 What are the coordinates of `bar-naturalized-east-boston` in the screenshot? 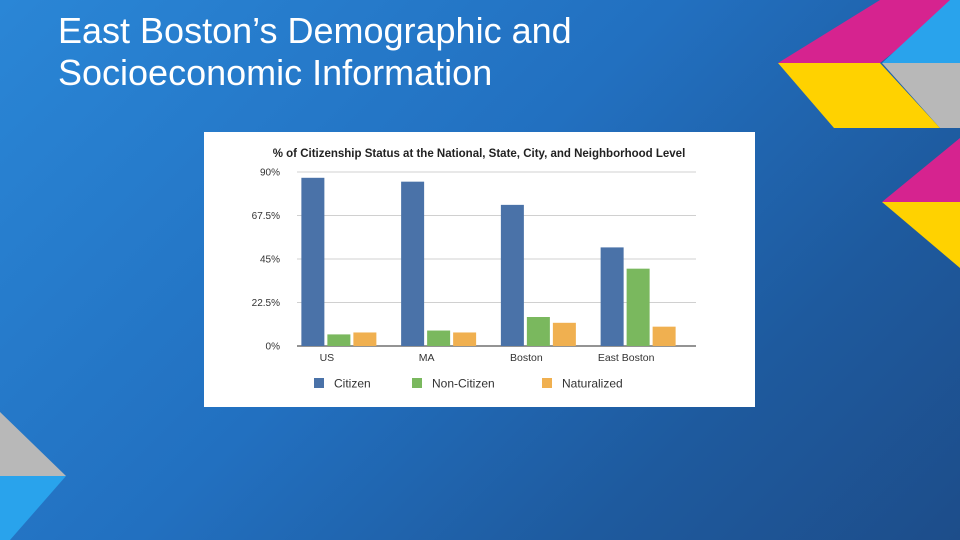 It's located at (664, 336).